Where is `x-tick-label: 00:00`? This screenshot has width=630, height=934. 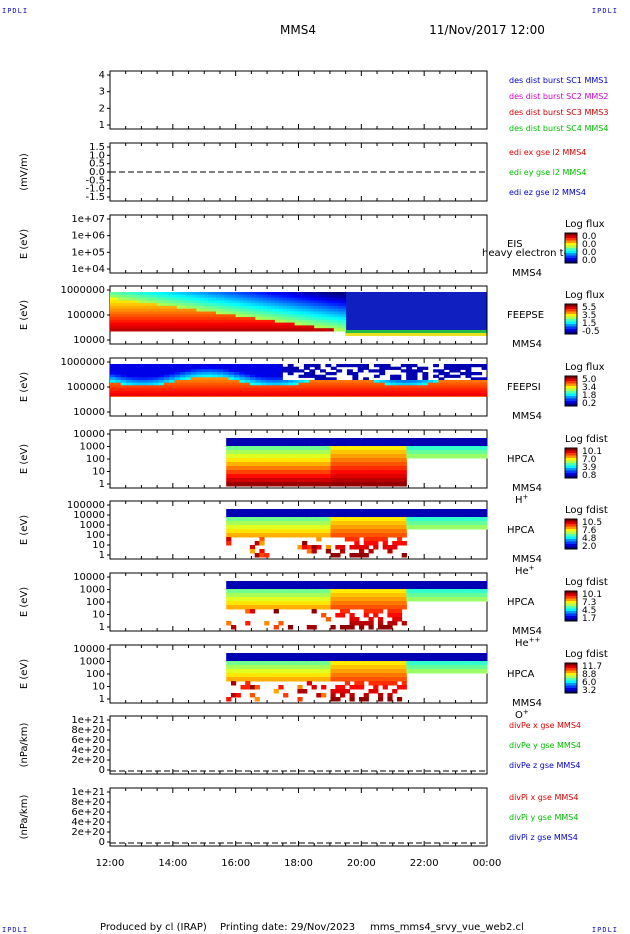
x-tick-label: 00:00 is located at coordinates (487, 863).